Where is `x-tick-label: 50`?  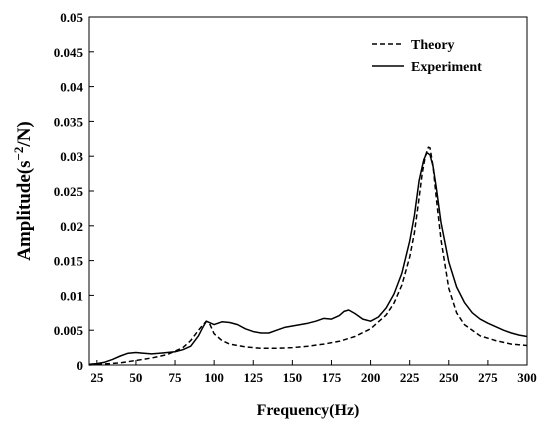
x-tick-label: 50 is located at coordinates (135, 377).